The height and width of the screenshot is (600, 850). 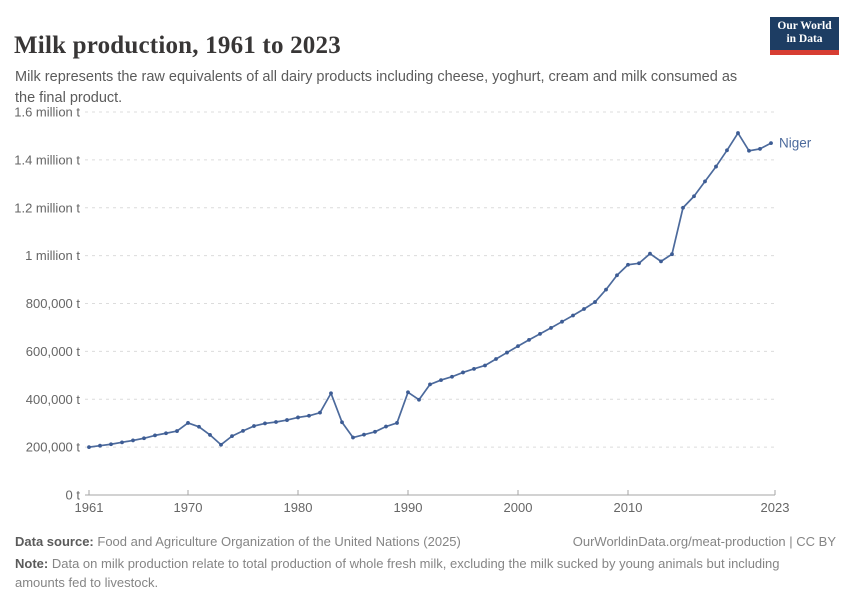 I want to click on series-end-label: Niger, so click(x=795, y=143).